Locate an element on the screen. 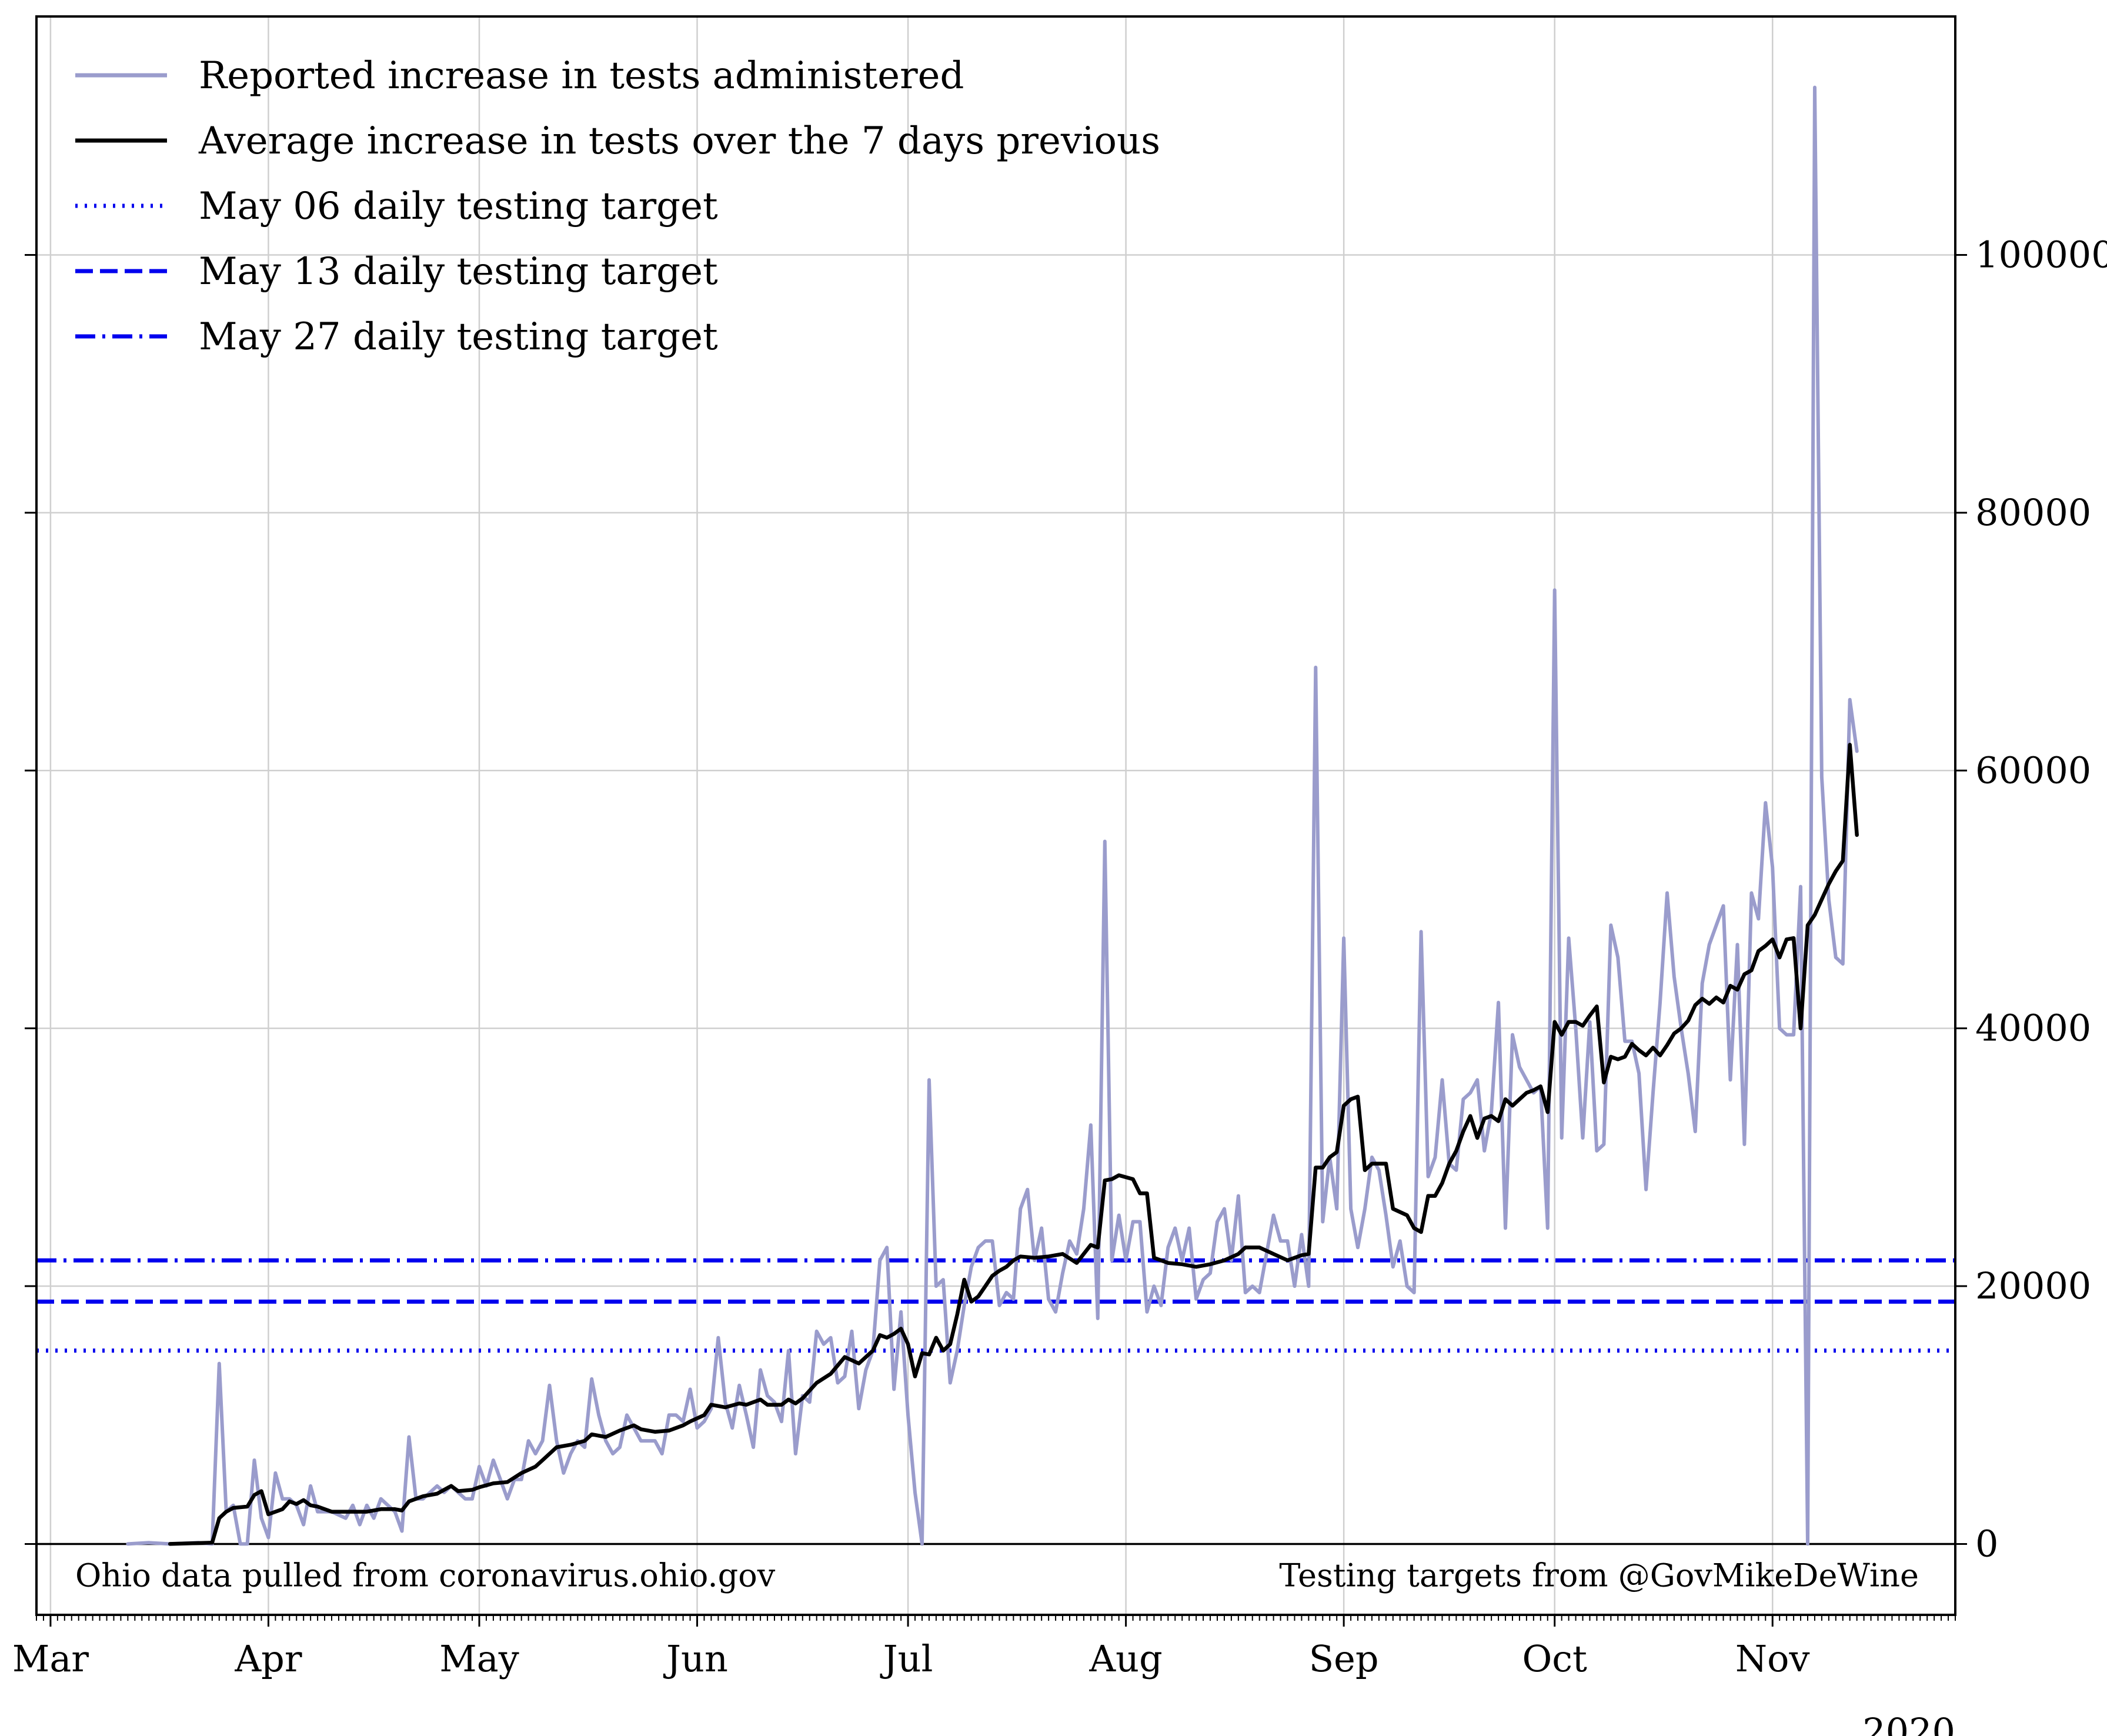 This screenshot has width=2107, height=1736. x-axis: Mar Apr May Jun Jul Aug Sep Oct Nov is located at coordinates (984, 1647).